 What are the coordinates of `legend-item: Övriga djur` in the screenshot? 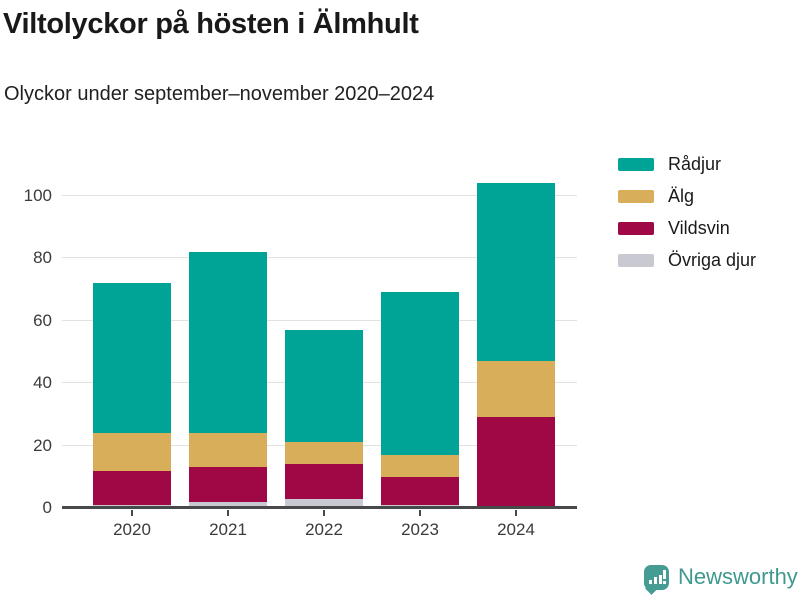 It's located at (687, 260).